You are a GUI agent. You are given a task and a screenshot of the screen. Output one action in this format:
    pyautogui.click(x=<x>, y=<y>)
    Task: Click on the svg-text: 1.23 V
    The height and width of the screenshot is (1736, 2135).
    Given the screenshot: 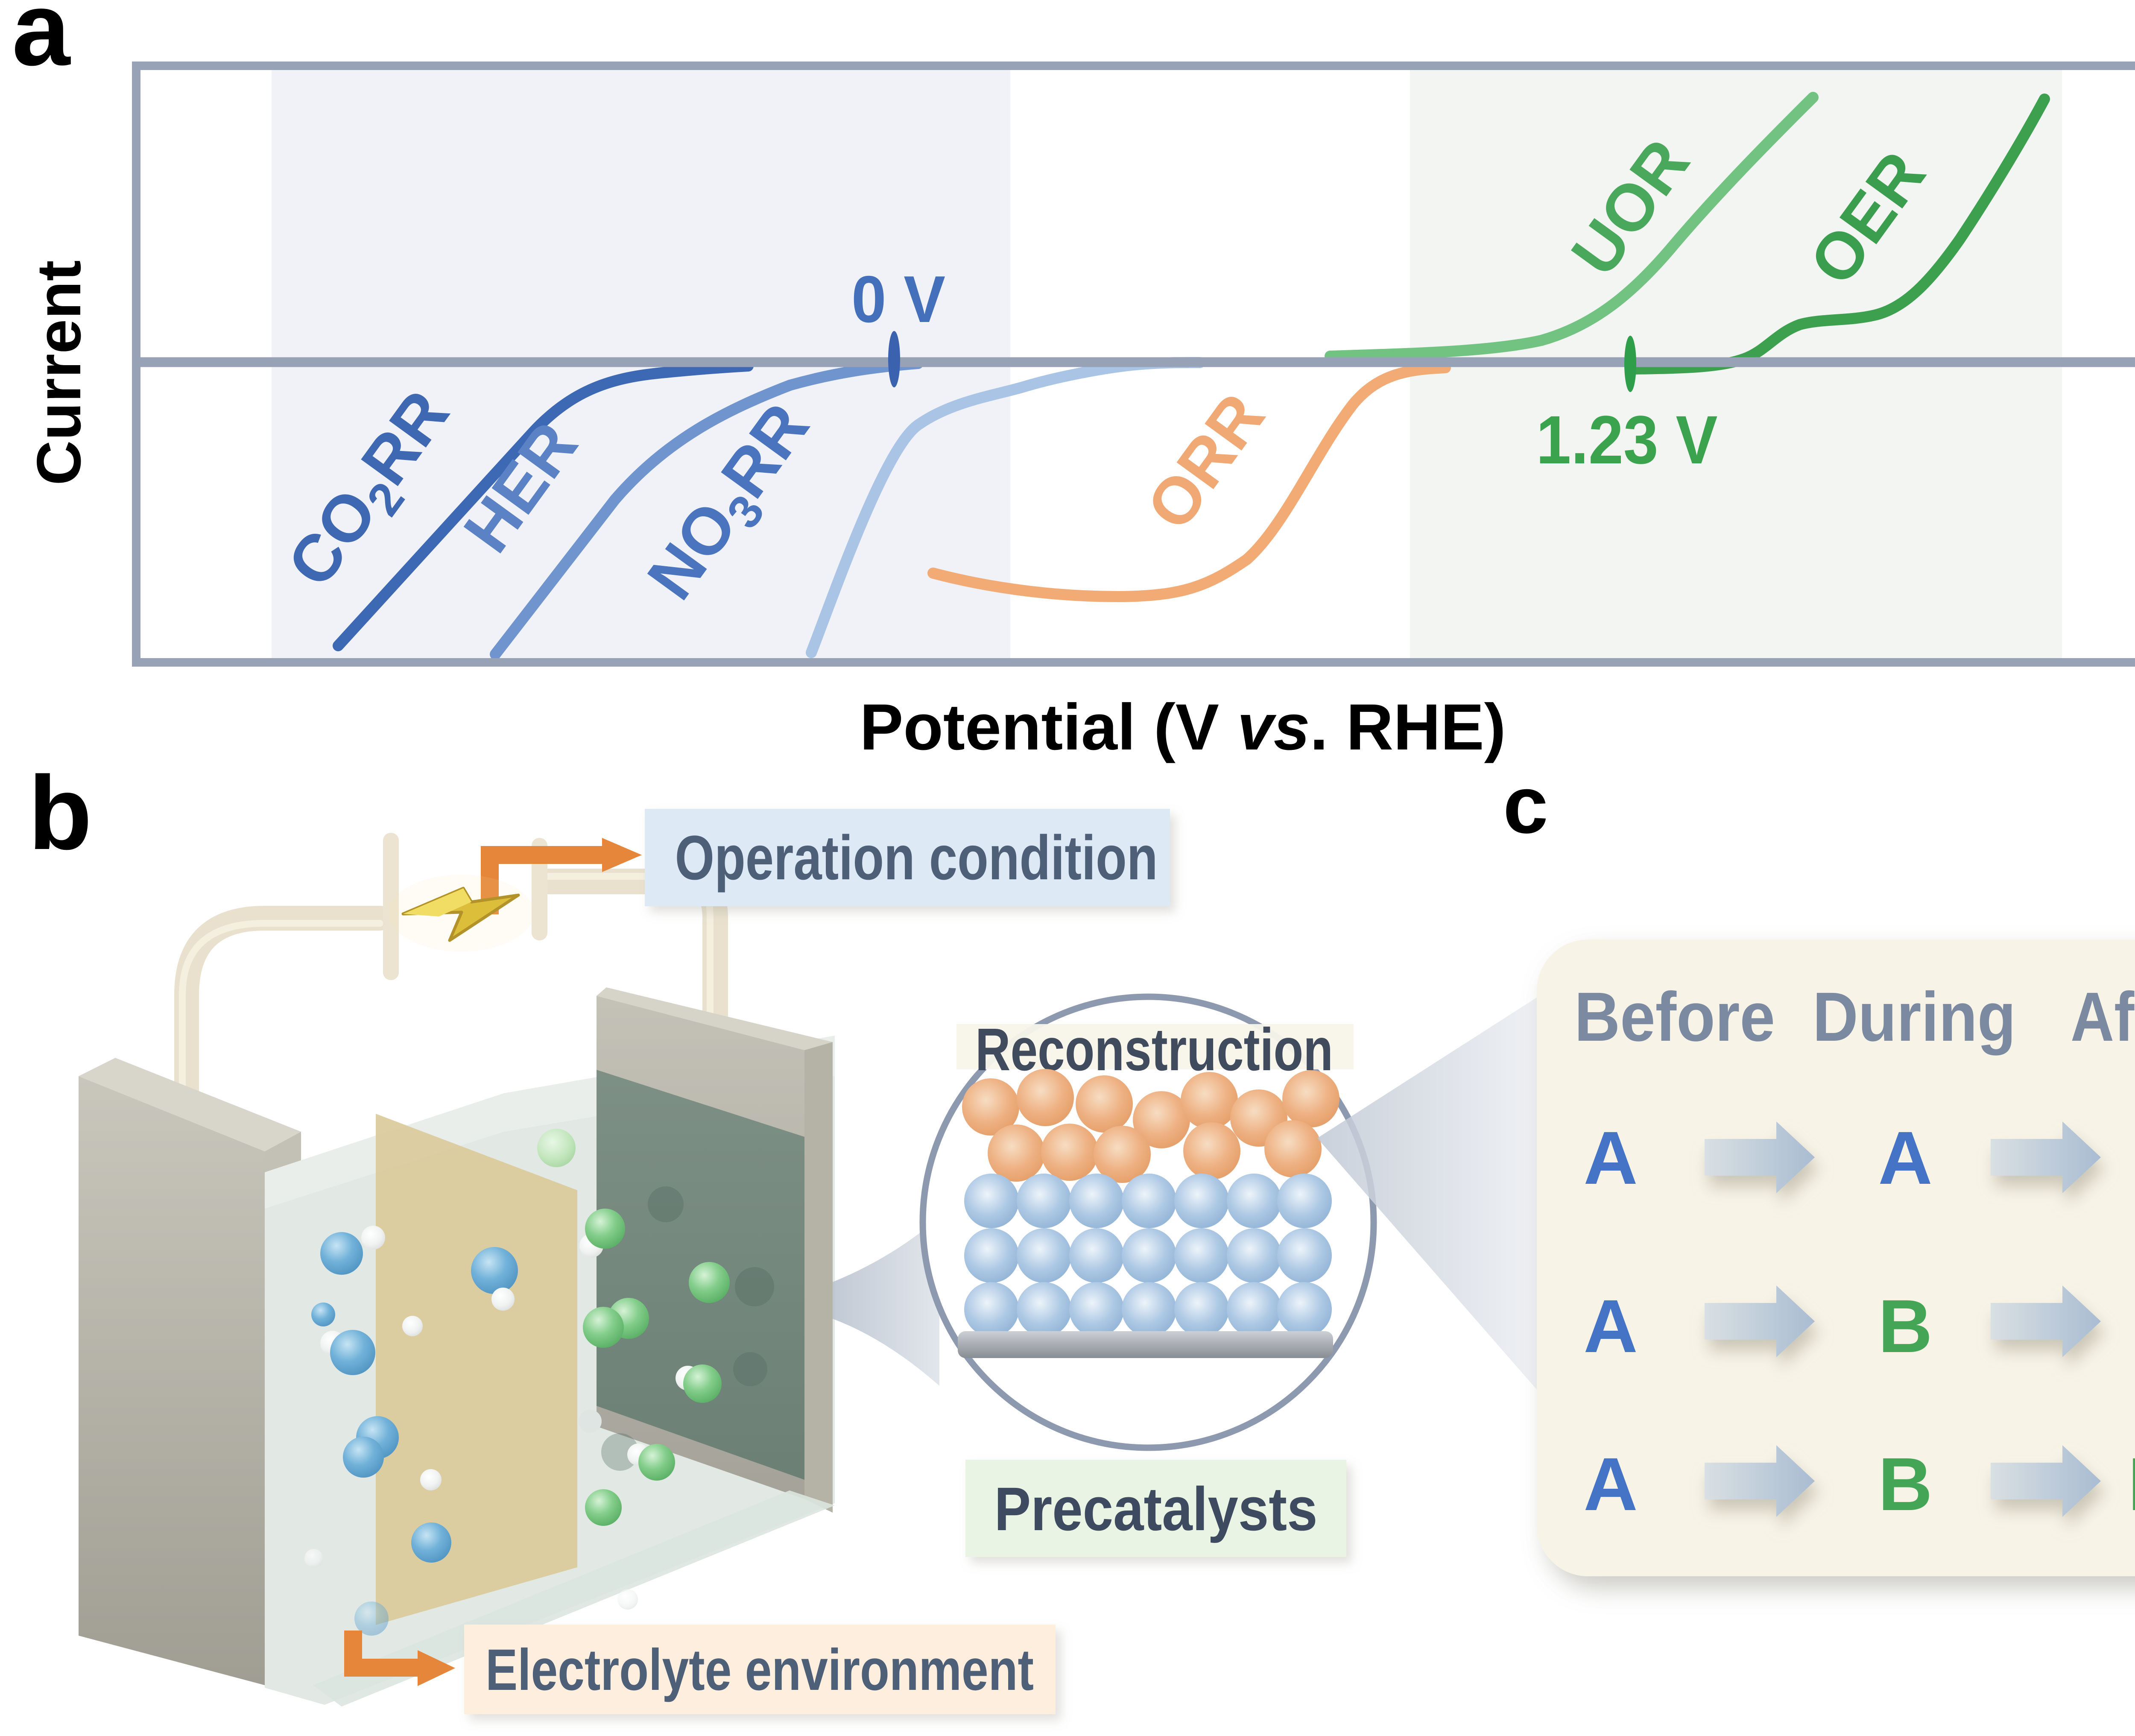 What is the action you would take?
    pyautogui.click(x=1627, y=439)
    